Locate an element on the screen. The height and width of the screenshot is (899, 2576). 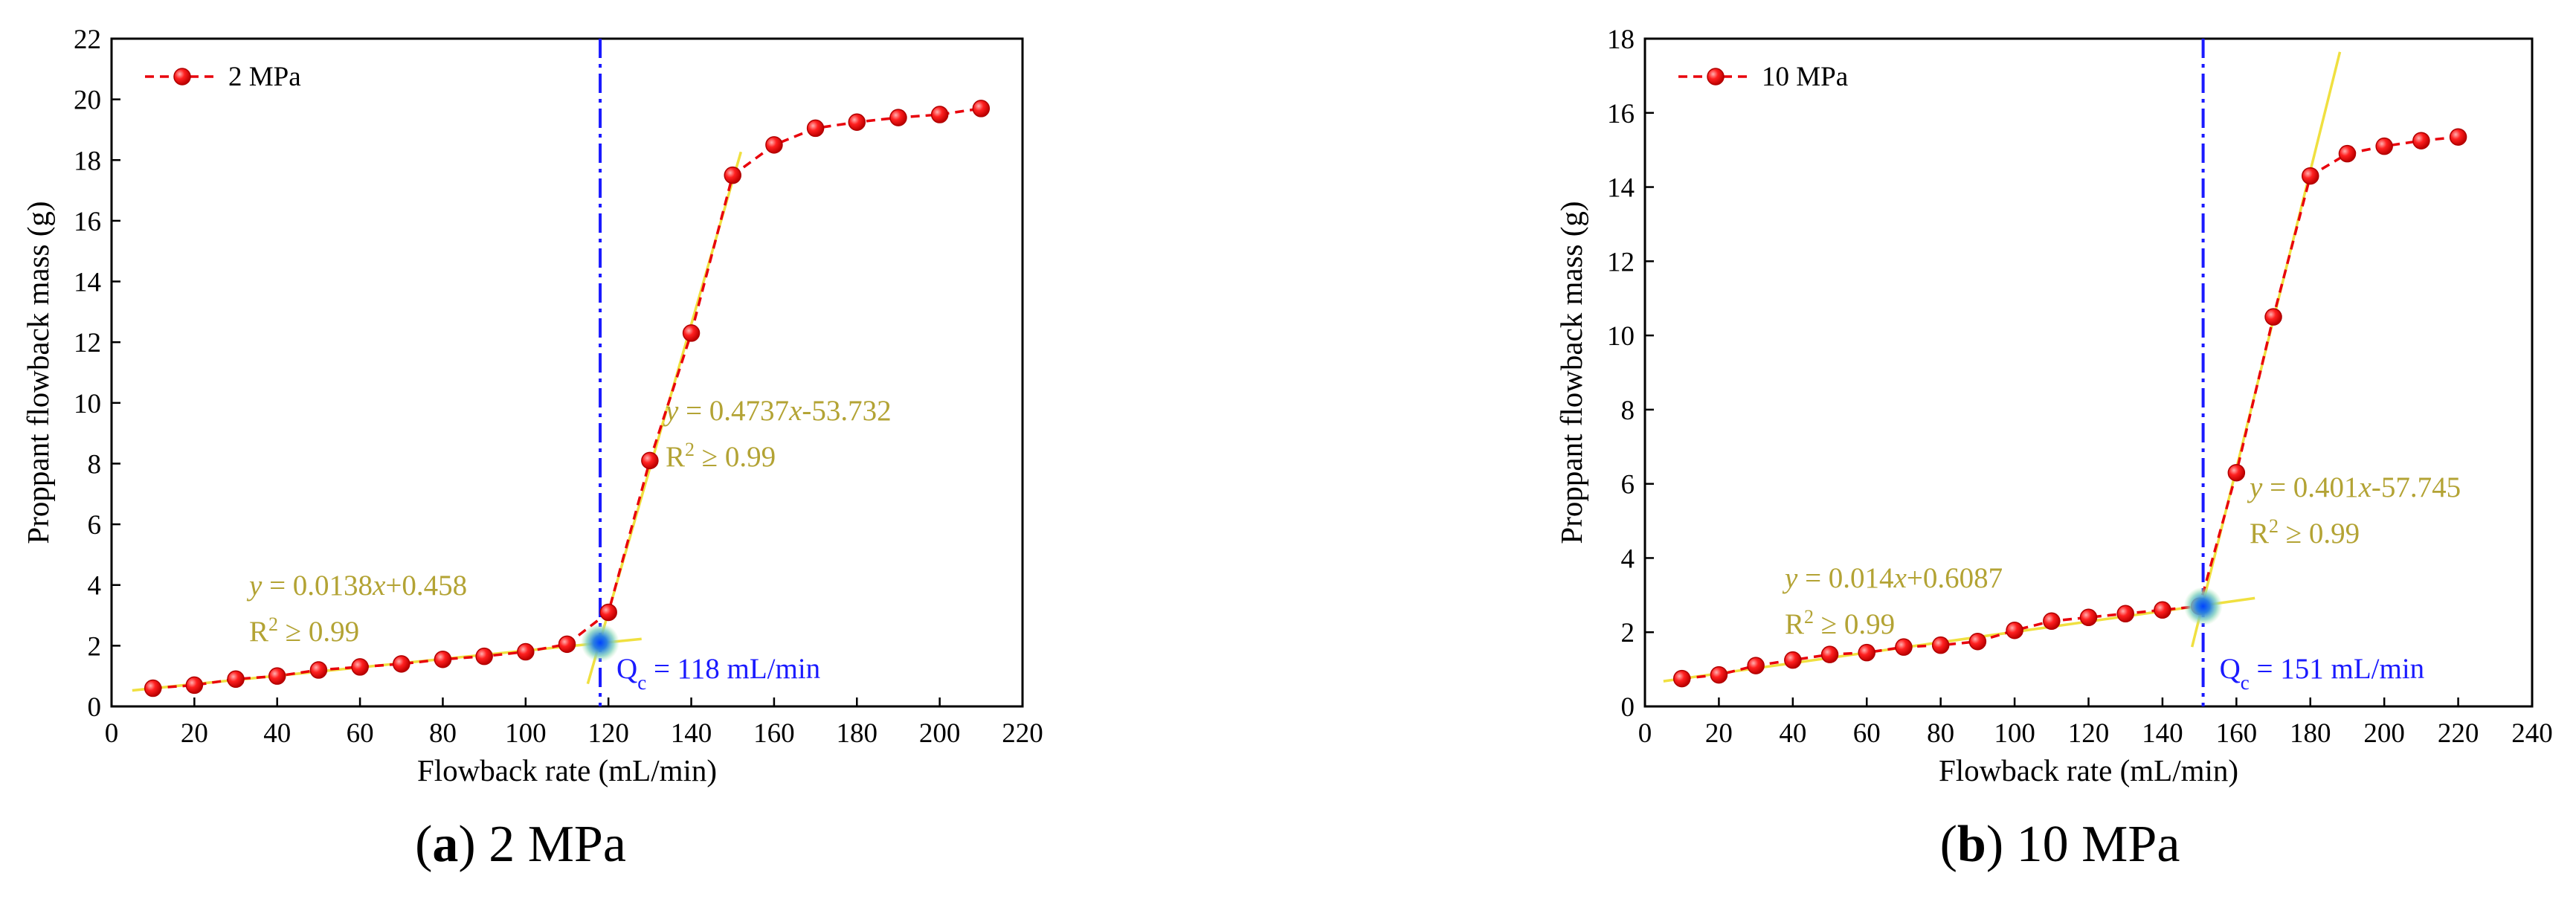
caption-letter: b is located at coordinates (1971, 845).